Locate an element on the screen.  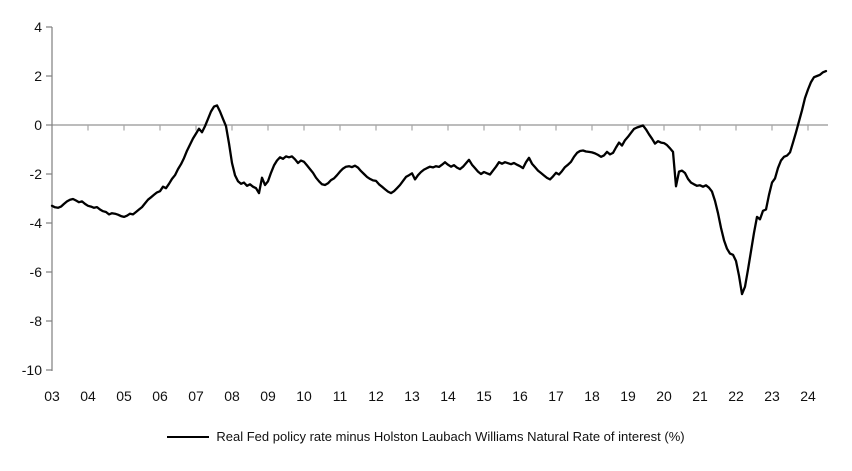
x-tick-label: 17 is located at coordinates (556, 396).